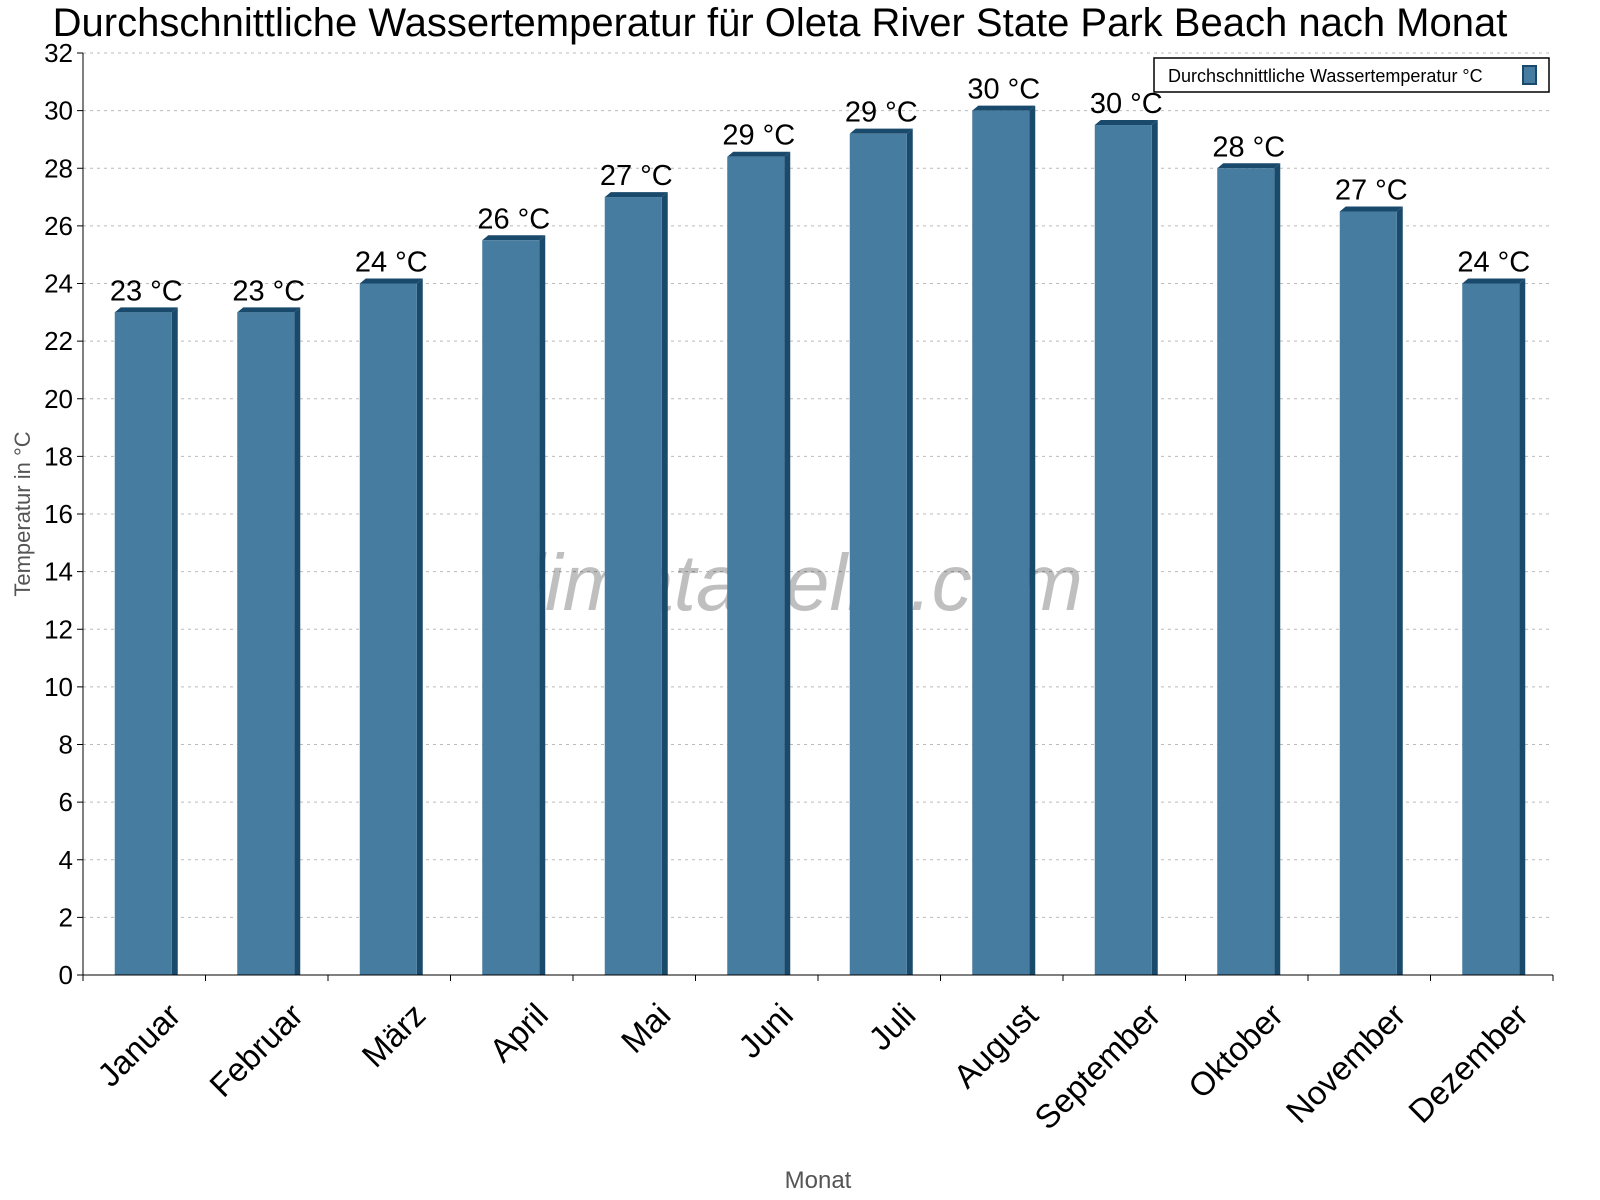 Image resolution: width=1600 pixels, height=1200 pixels. Describe the element at coordinates (66, 745) in the screenshot. I see `y-tick-label: 8` at that location.